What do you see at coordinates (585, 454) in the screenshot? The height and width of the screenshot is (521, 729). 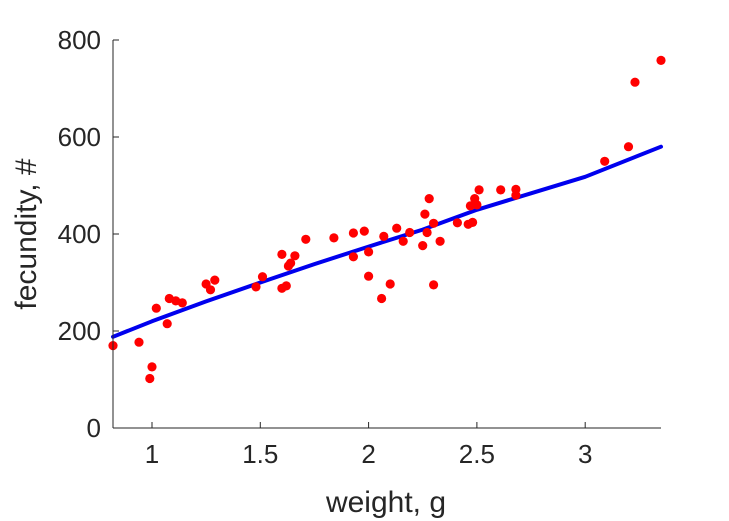 I see `x-tick-label: 3` at bounding box center [585, 454].